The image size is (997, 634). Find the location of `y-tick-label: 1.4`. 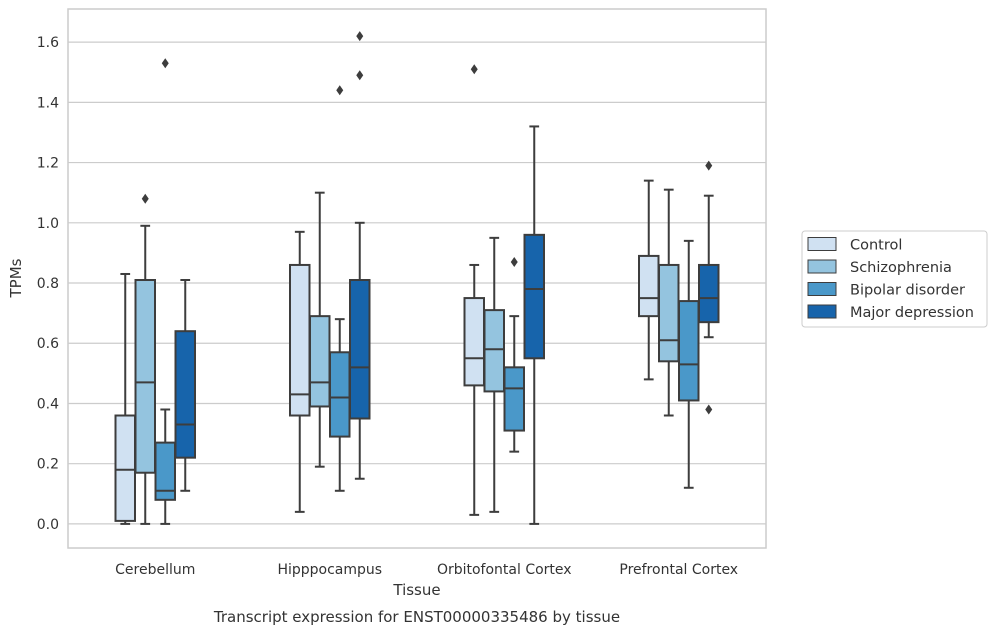

y-tick-label: 1.4 is located at coordinates (48, 103).